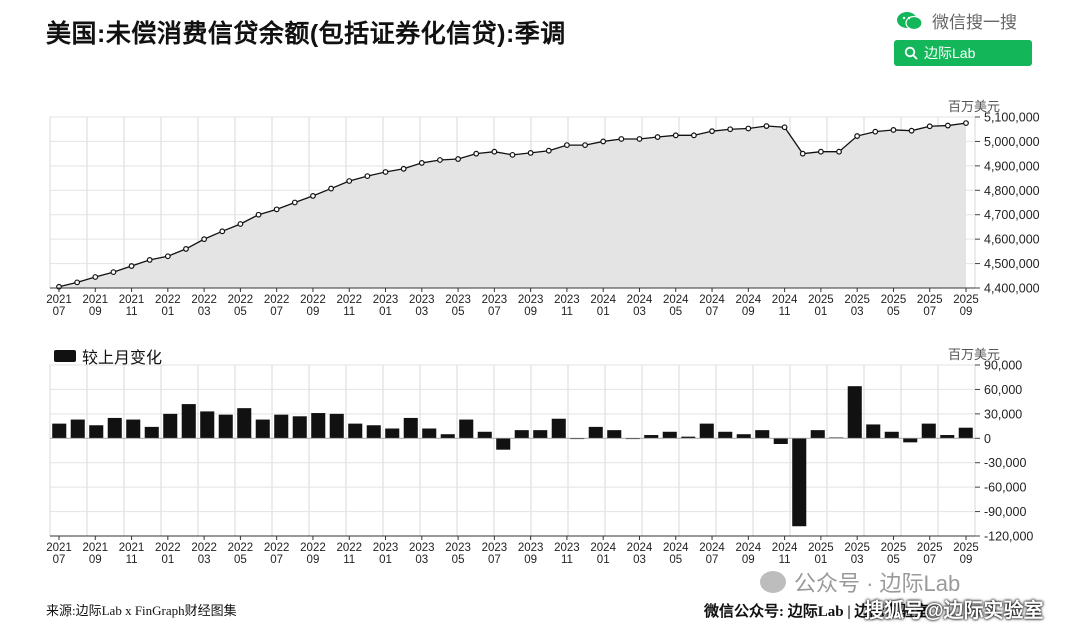 The image size is (1080, 629). I want to click on top-unit-label: 百万美元, so click(974, 106).